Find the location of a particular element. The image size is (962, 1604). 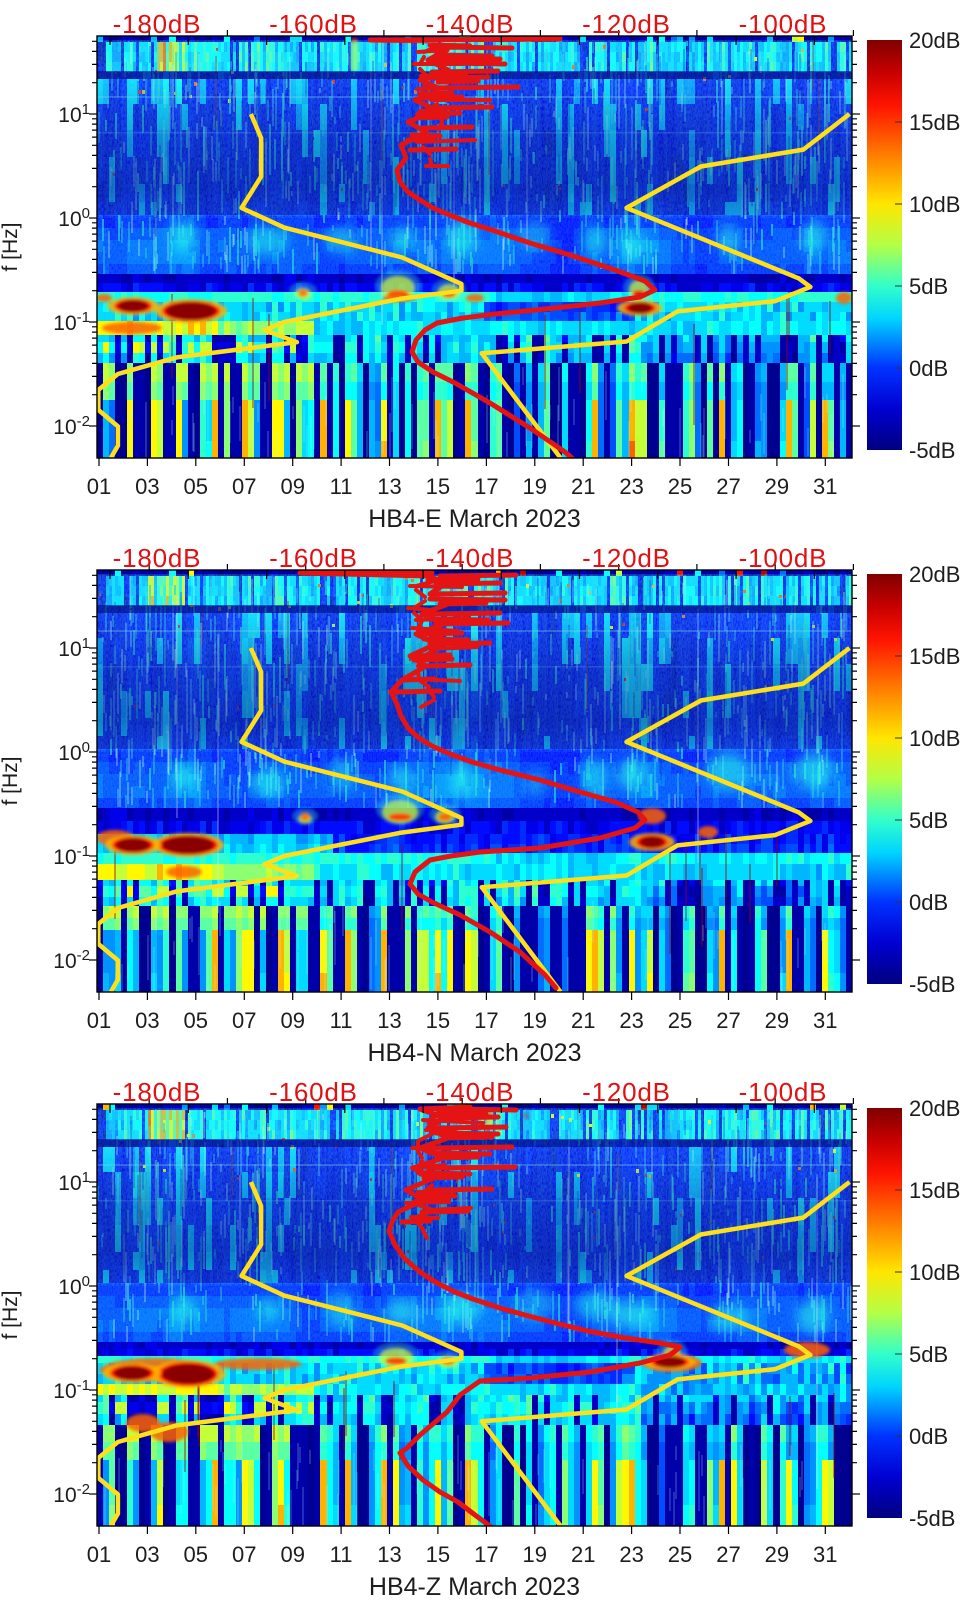

svg-text: 10¹ is located at coordinates (74, 114).